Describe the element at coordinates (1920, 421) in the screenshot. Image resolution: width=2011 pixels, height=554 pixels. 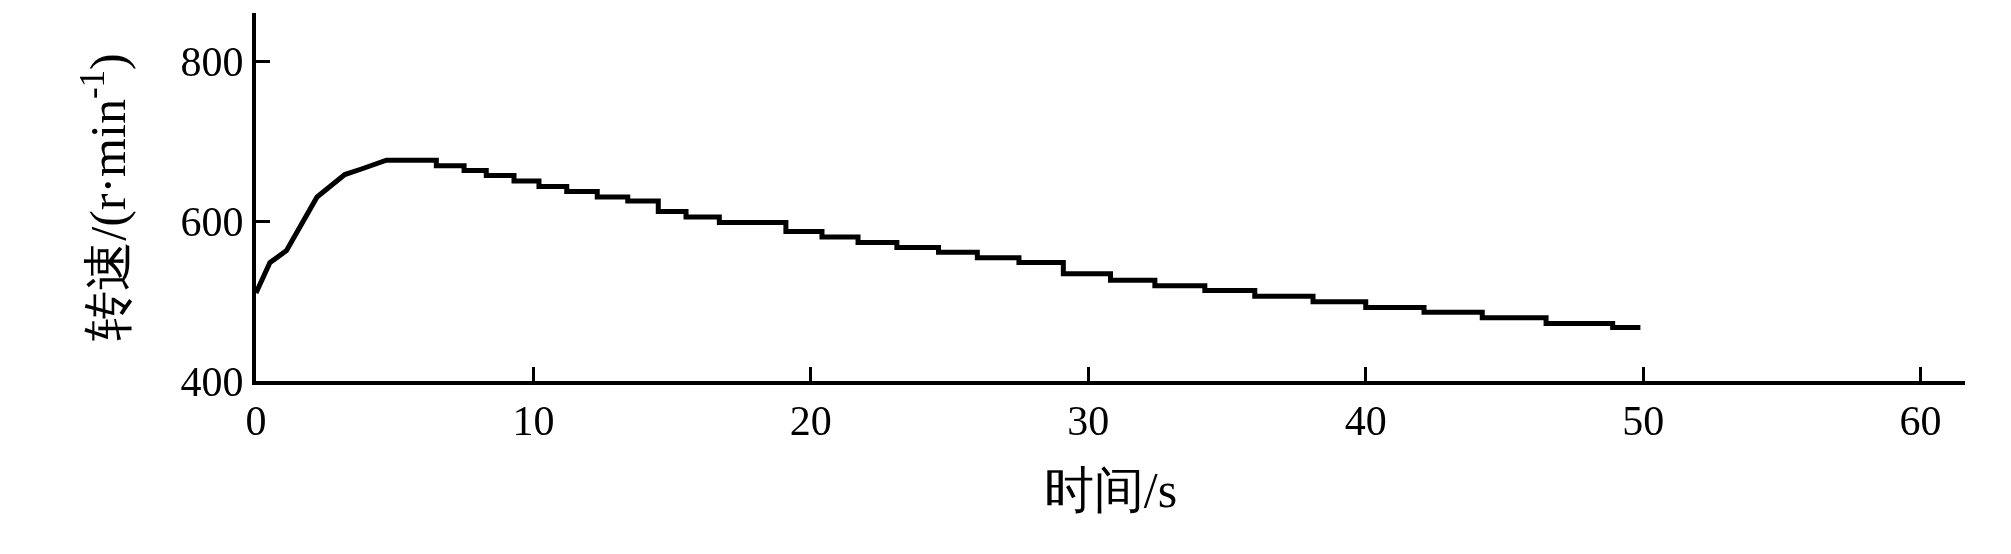
I see `x-tick-label: 60` at that location.